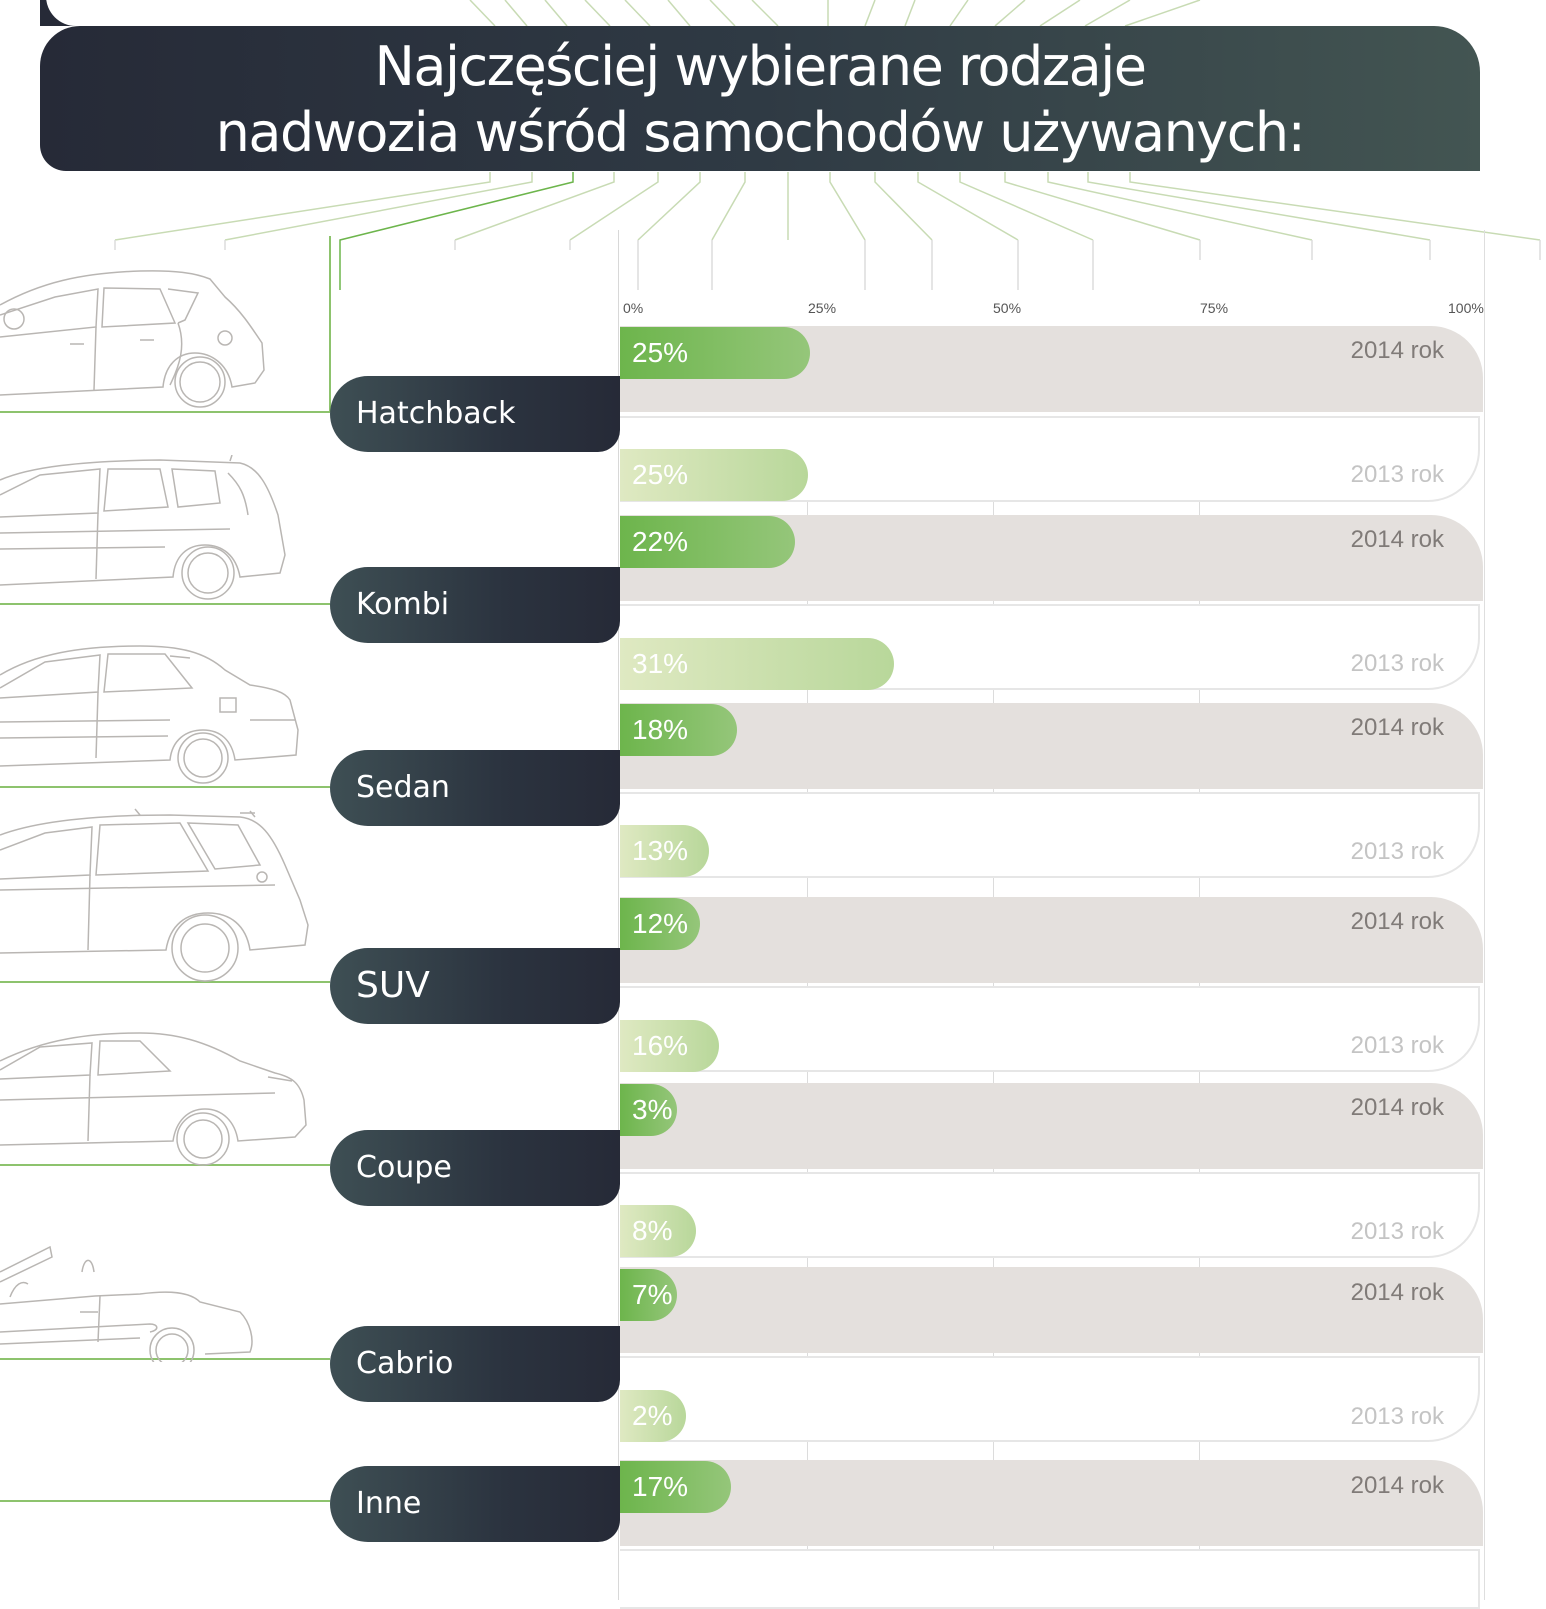  What do you see at coordinates (73, 13) in the screenshot?
I see `banner-top-cap` at bounding box center [73, 13].